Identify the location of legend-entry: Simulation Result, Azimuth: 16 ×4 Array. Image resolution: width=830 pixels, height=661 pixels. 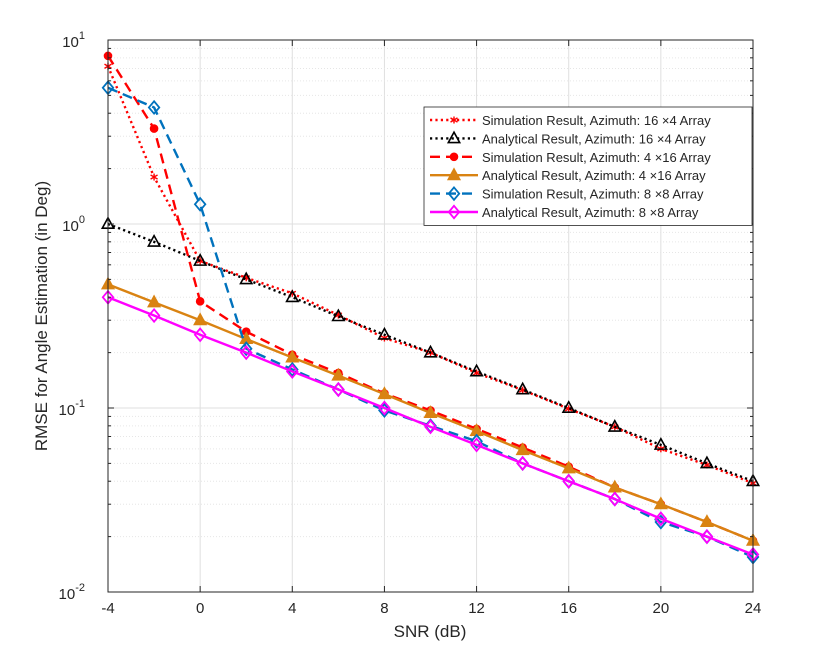
(570, 120).